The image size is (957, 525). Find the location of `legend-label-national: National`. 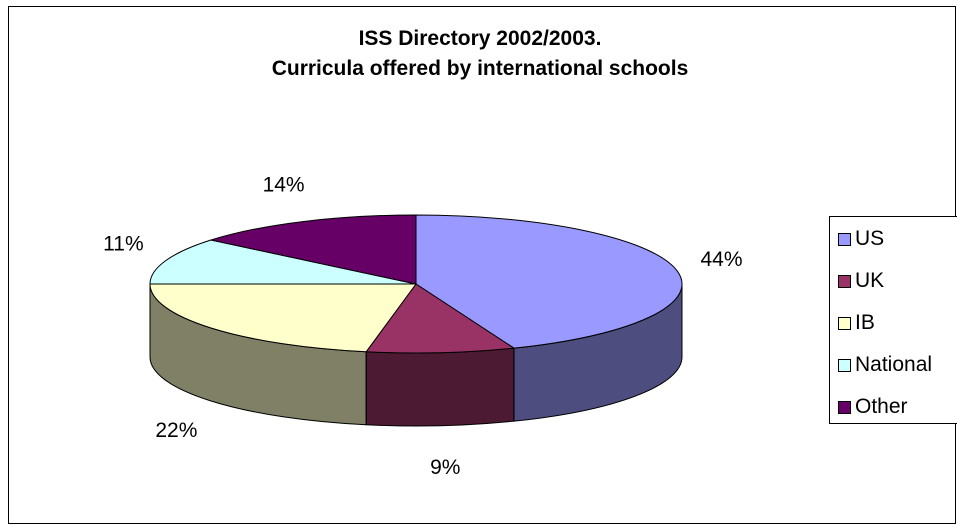

legend-label-national: National is located at coordinates (894, 364).